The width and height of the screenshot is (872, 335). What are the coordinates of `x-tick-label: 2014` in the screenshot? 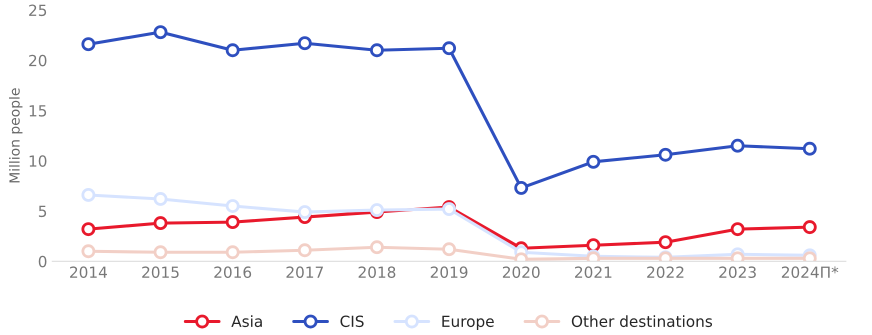 It's located at (88, 272).